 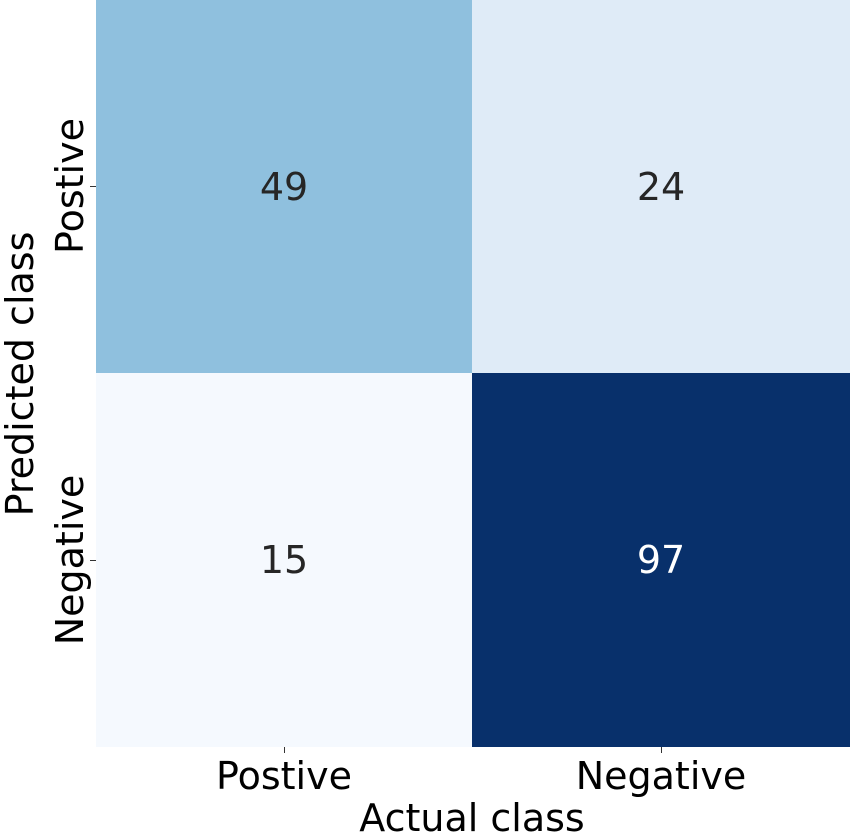 I want to click on cell-value: 97, so click(x=661, y=560).